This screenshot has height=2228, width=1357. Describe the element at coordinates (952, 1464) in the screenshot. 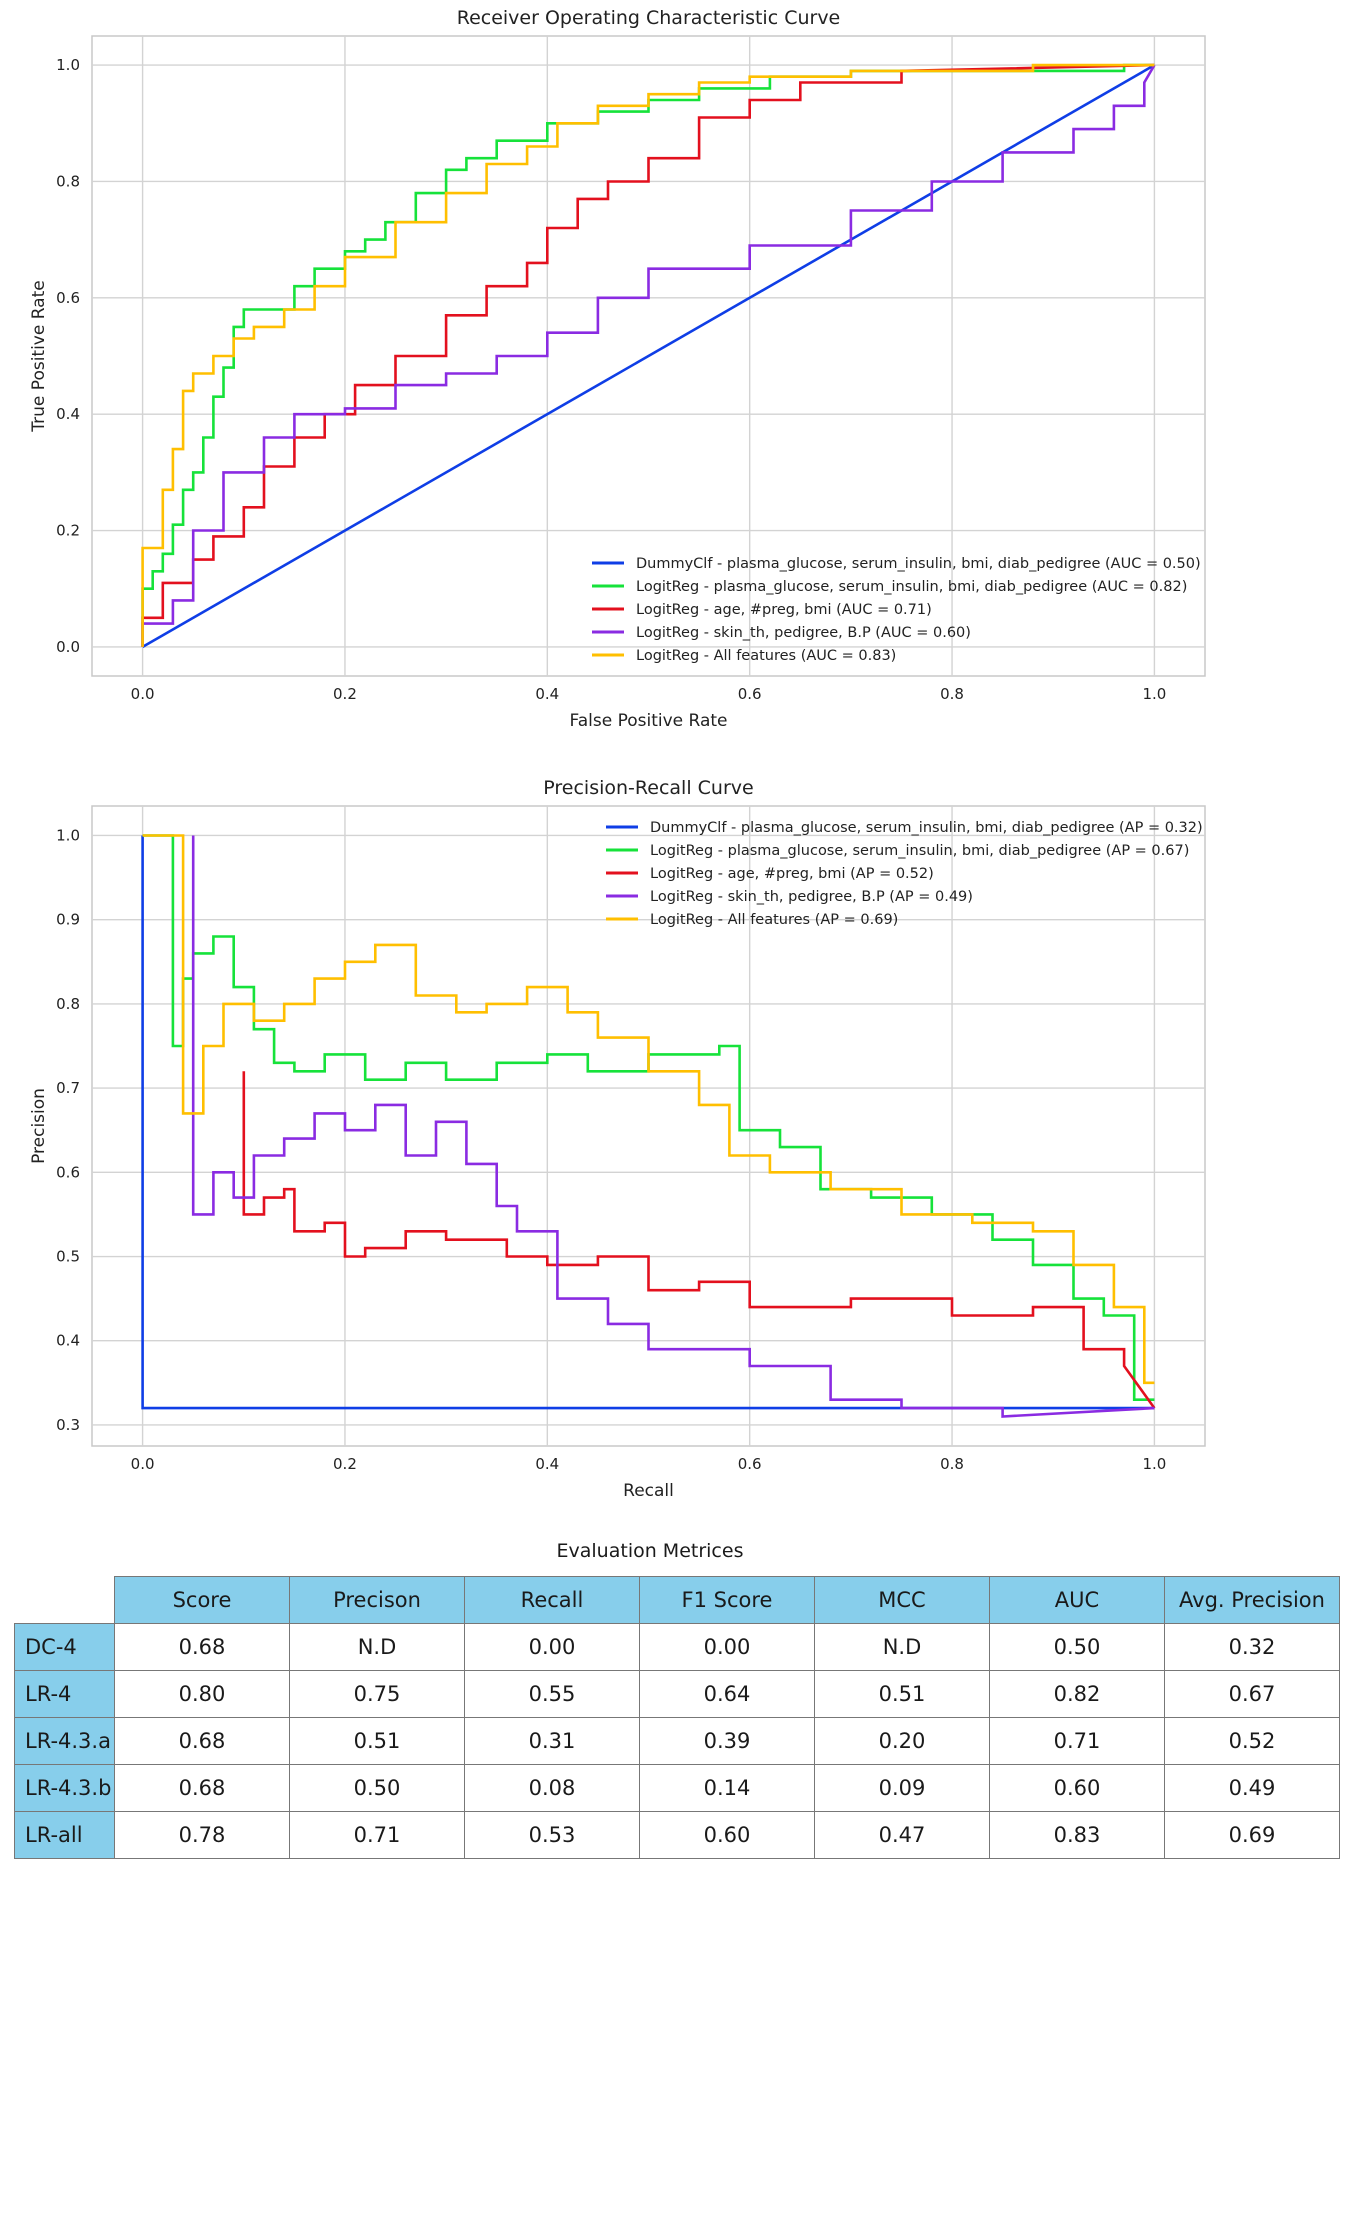

I see `pr-x-tick-label: 0.8` at that location.